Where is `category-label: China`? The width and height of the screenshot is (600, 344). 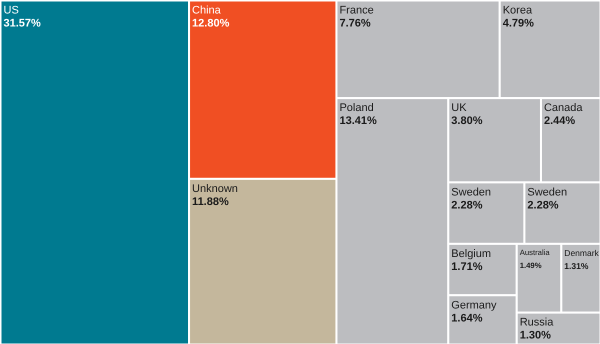 category-label: China is located at coordinates (207, 10).